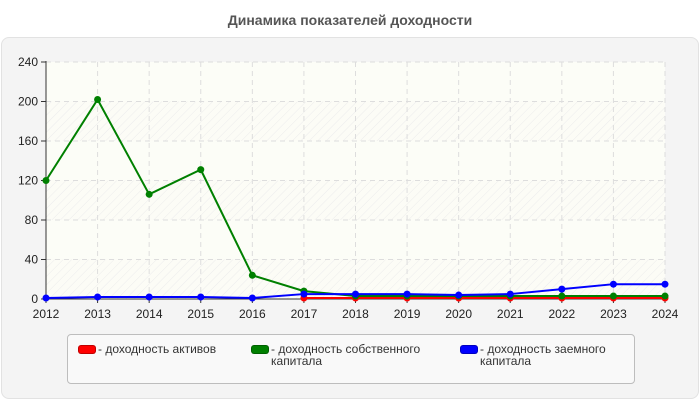 The width and height of the screenshot is (700, 400). What do you see at coordinates (561, 314) in the screenshot?
I see `svg-text: 2022` at bounding box center [561, 314].